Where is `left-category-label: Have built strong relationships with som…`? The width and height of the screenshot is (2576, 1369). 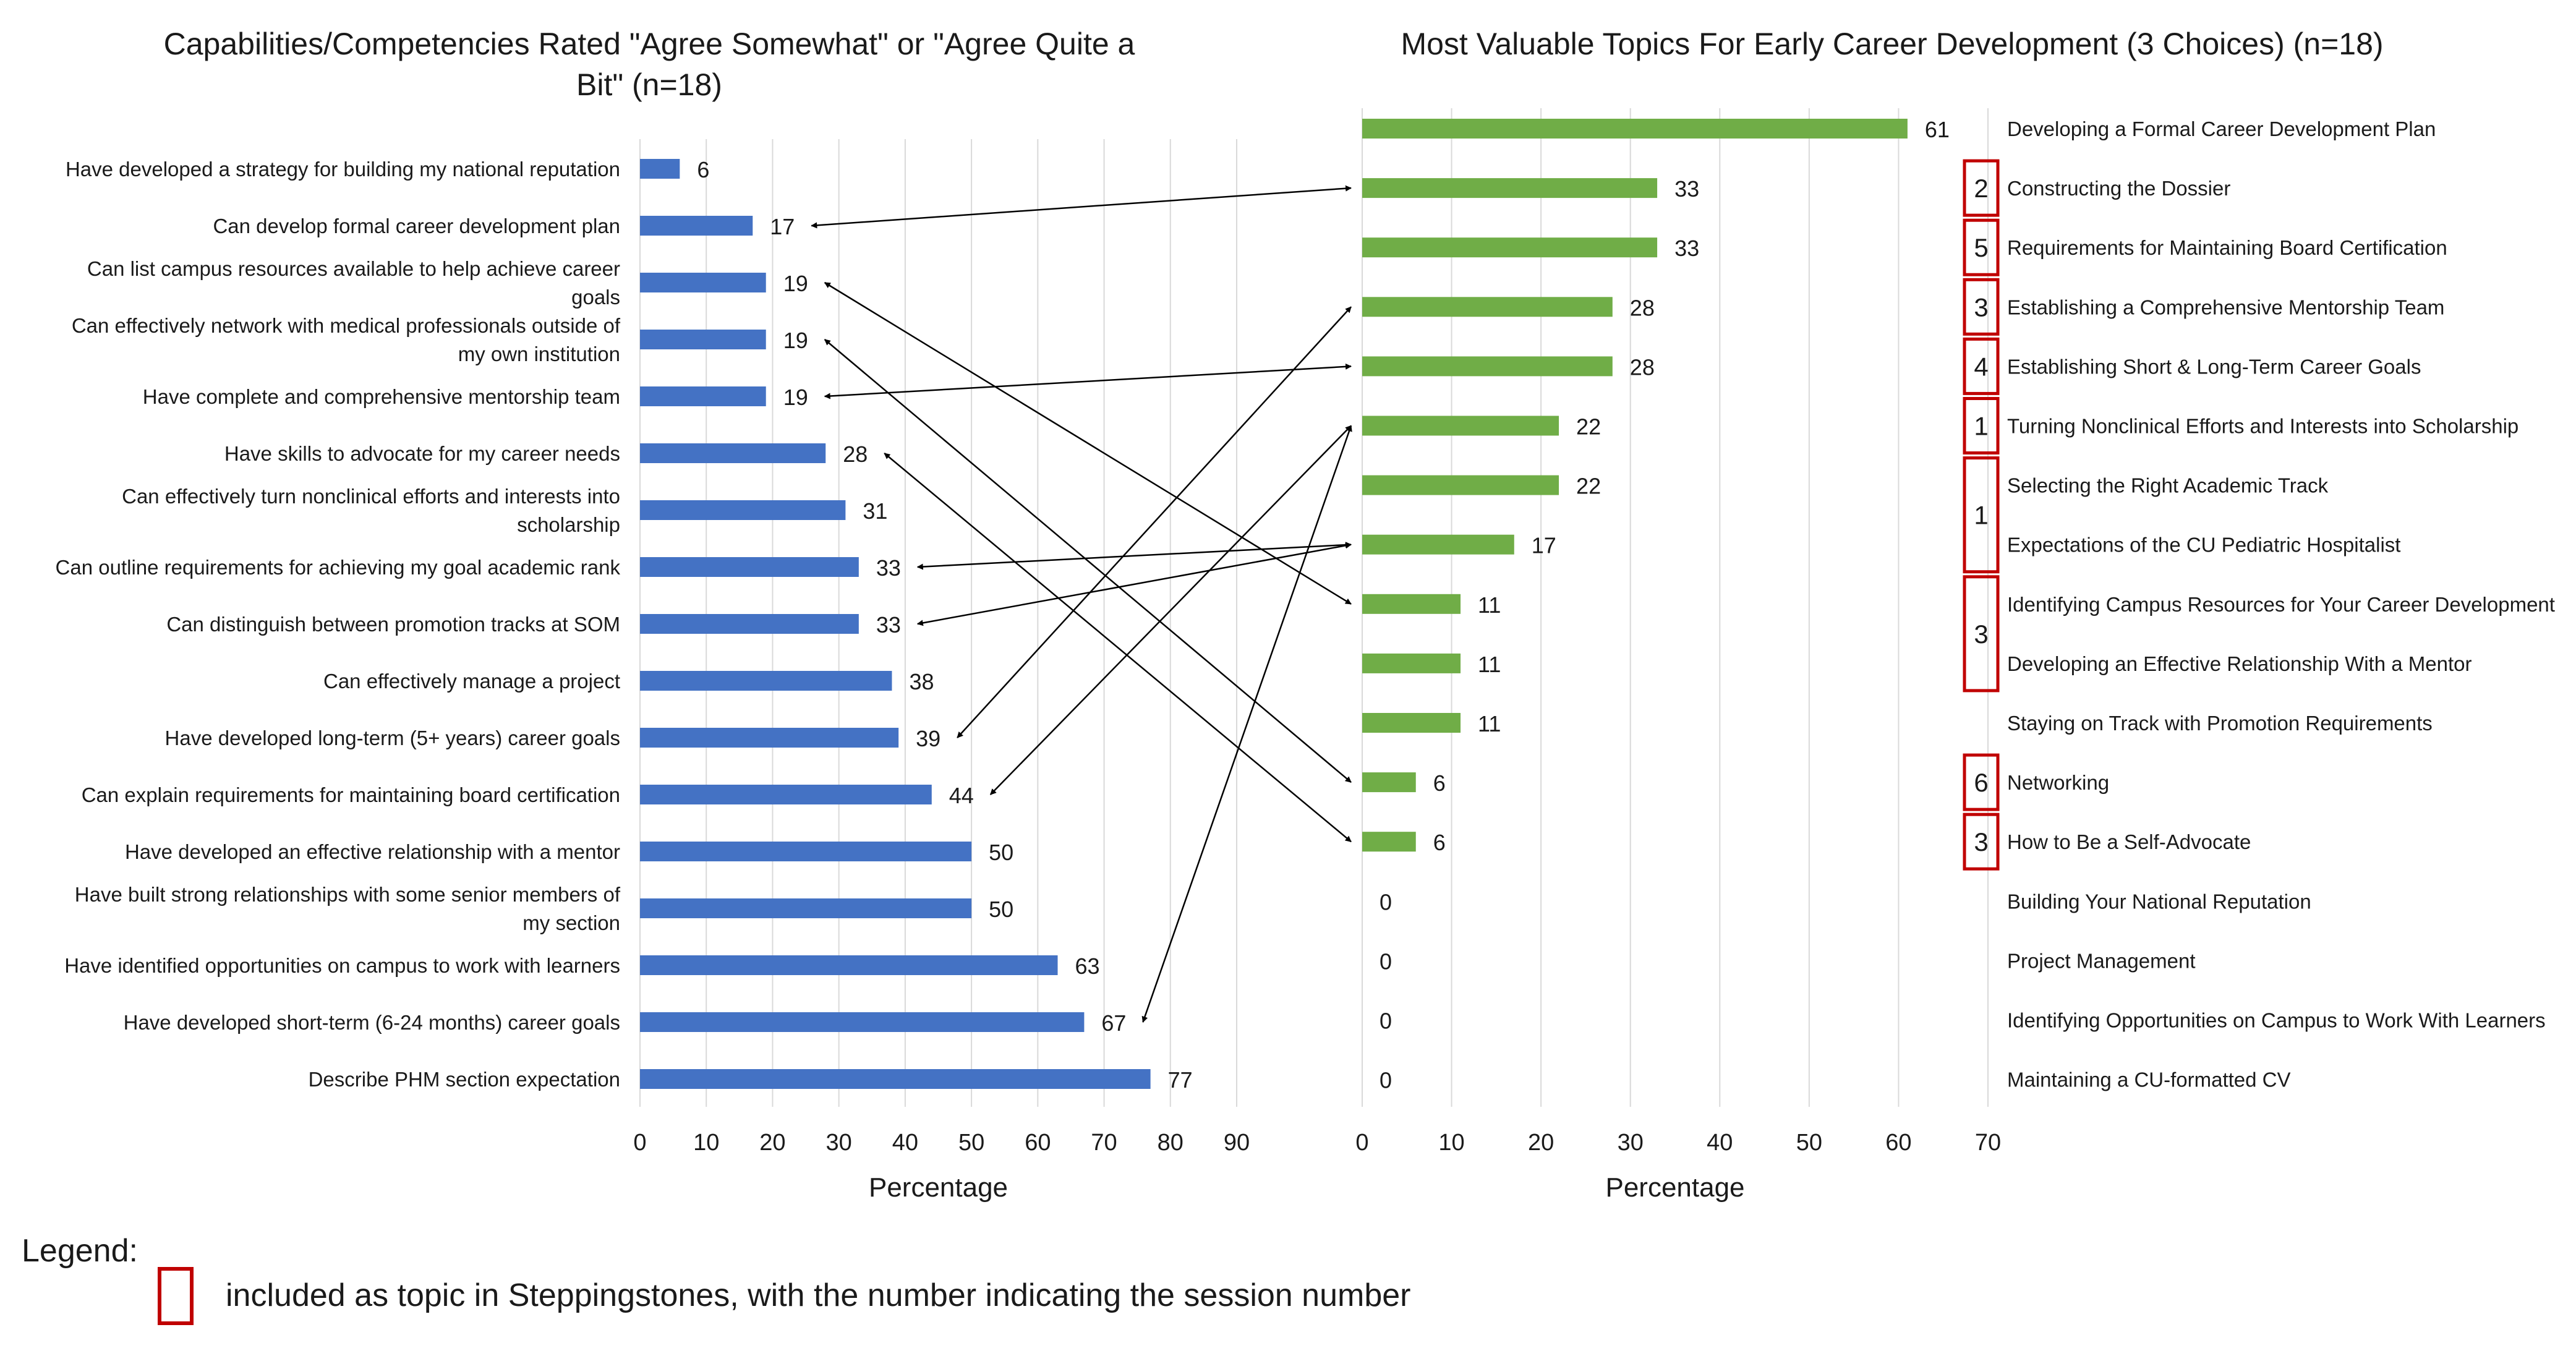
left-category-label: Have built strong relationships with som… is located at coordinates (348, 894).